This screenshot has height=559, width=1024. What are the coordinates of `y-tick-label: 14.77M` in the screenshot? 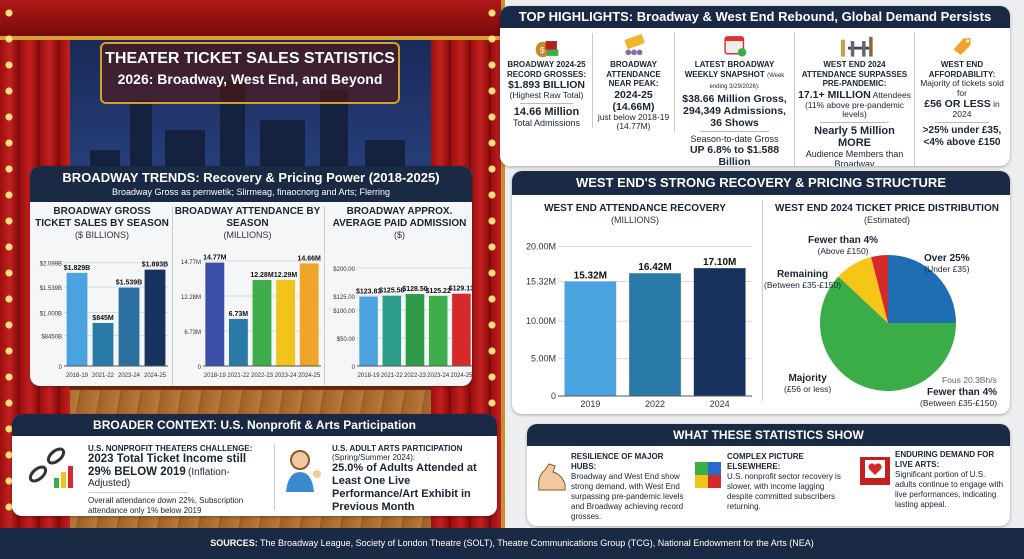 It's located at (191, 263).